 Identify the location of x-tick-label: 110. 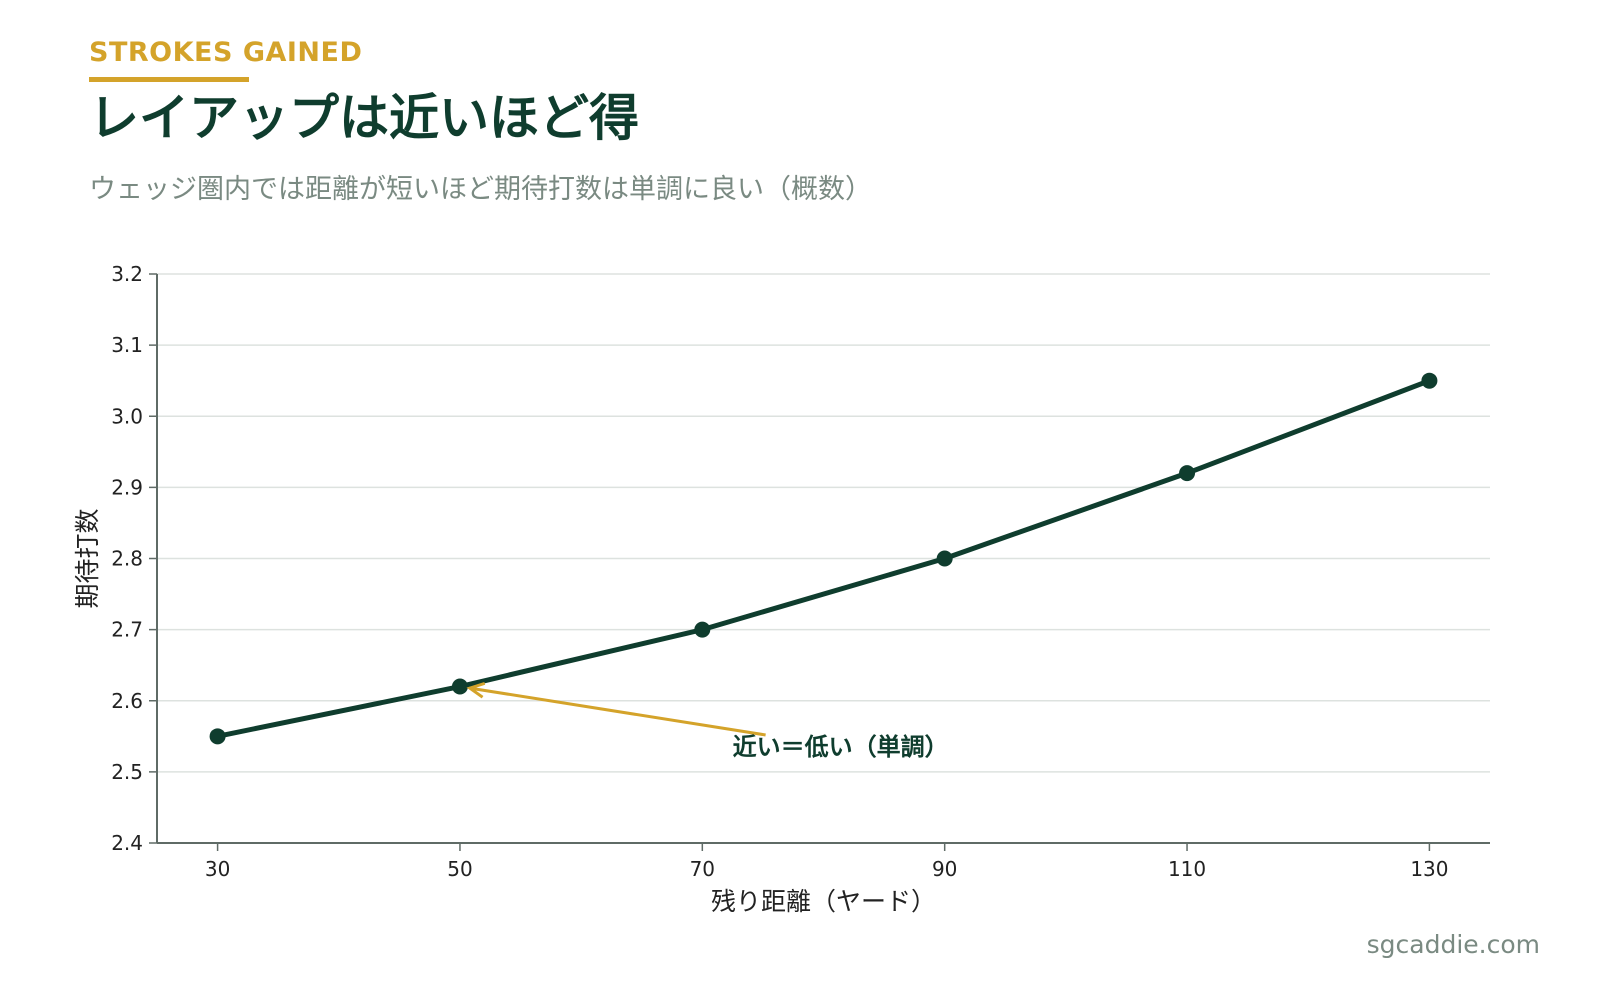
(1187, 869).